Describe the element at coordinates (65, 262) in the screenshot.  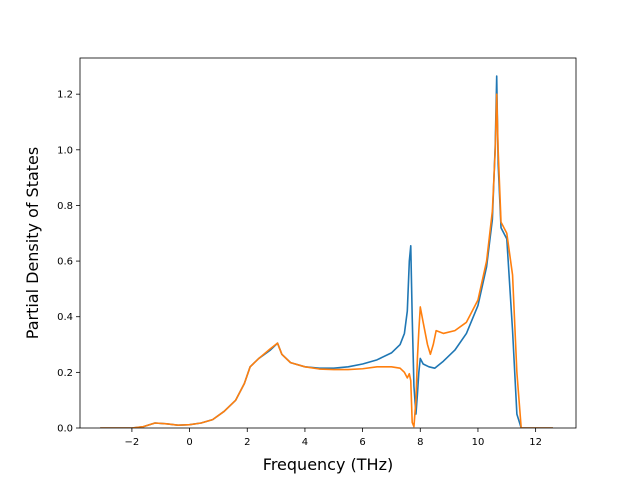
I see `y-tick-label: 0.6` at that location.